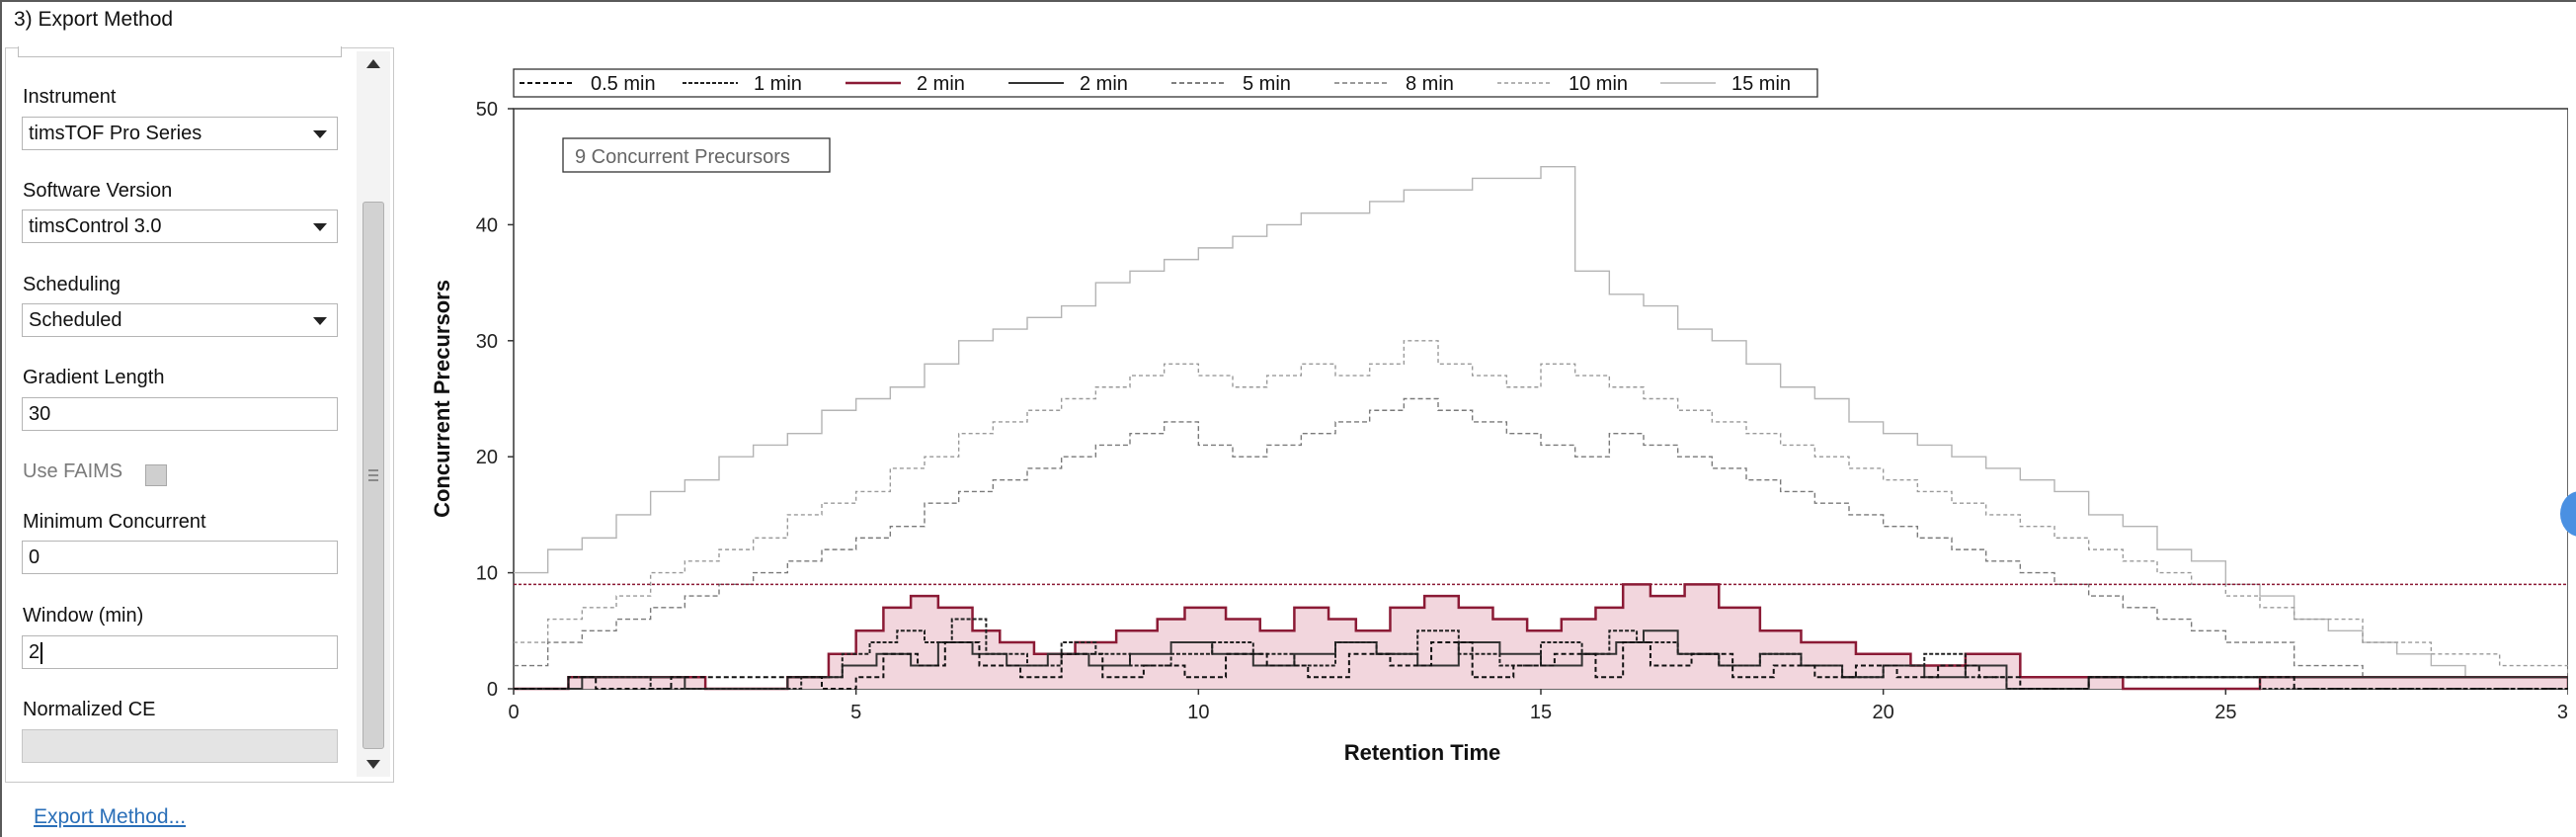  I want to click on annotation-box, so click(696, 155).